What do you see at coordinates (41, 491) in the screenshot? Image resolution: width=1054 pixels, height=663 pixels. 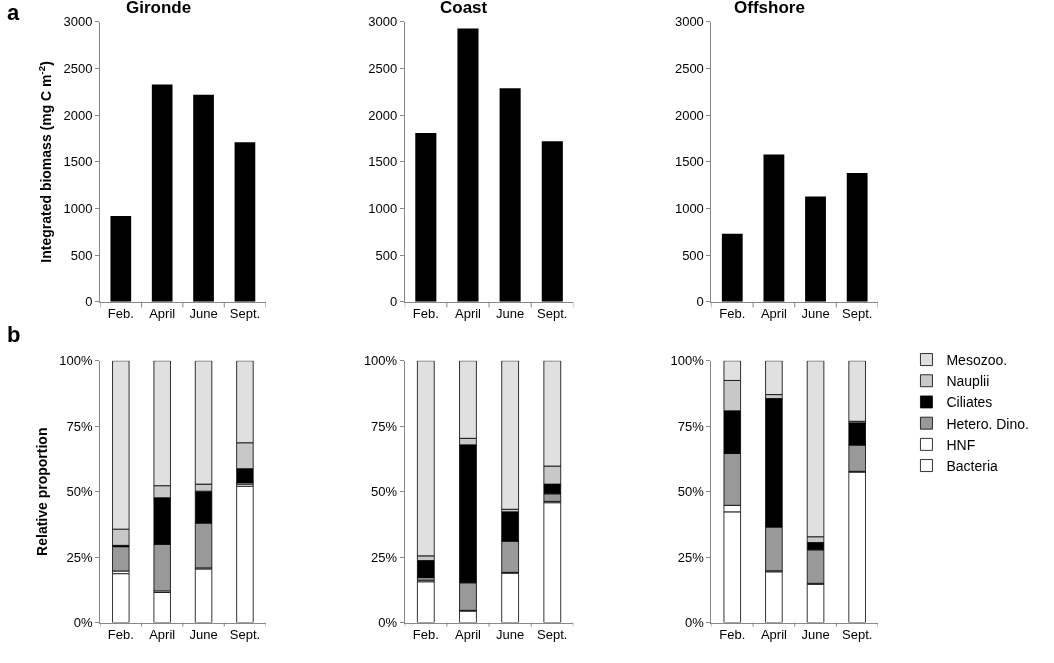 I see `y-axis-title: Relative proportion` at bounding box center [41, 491].